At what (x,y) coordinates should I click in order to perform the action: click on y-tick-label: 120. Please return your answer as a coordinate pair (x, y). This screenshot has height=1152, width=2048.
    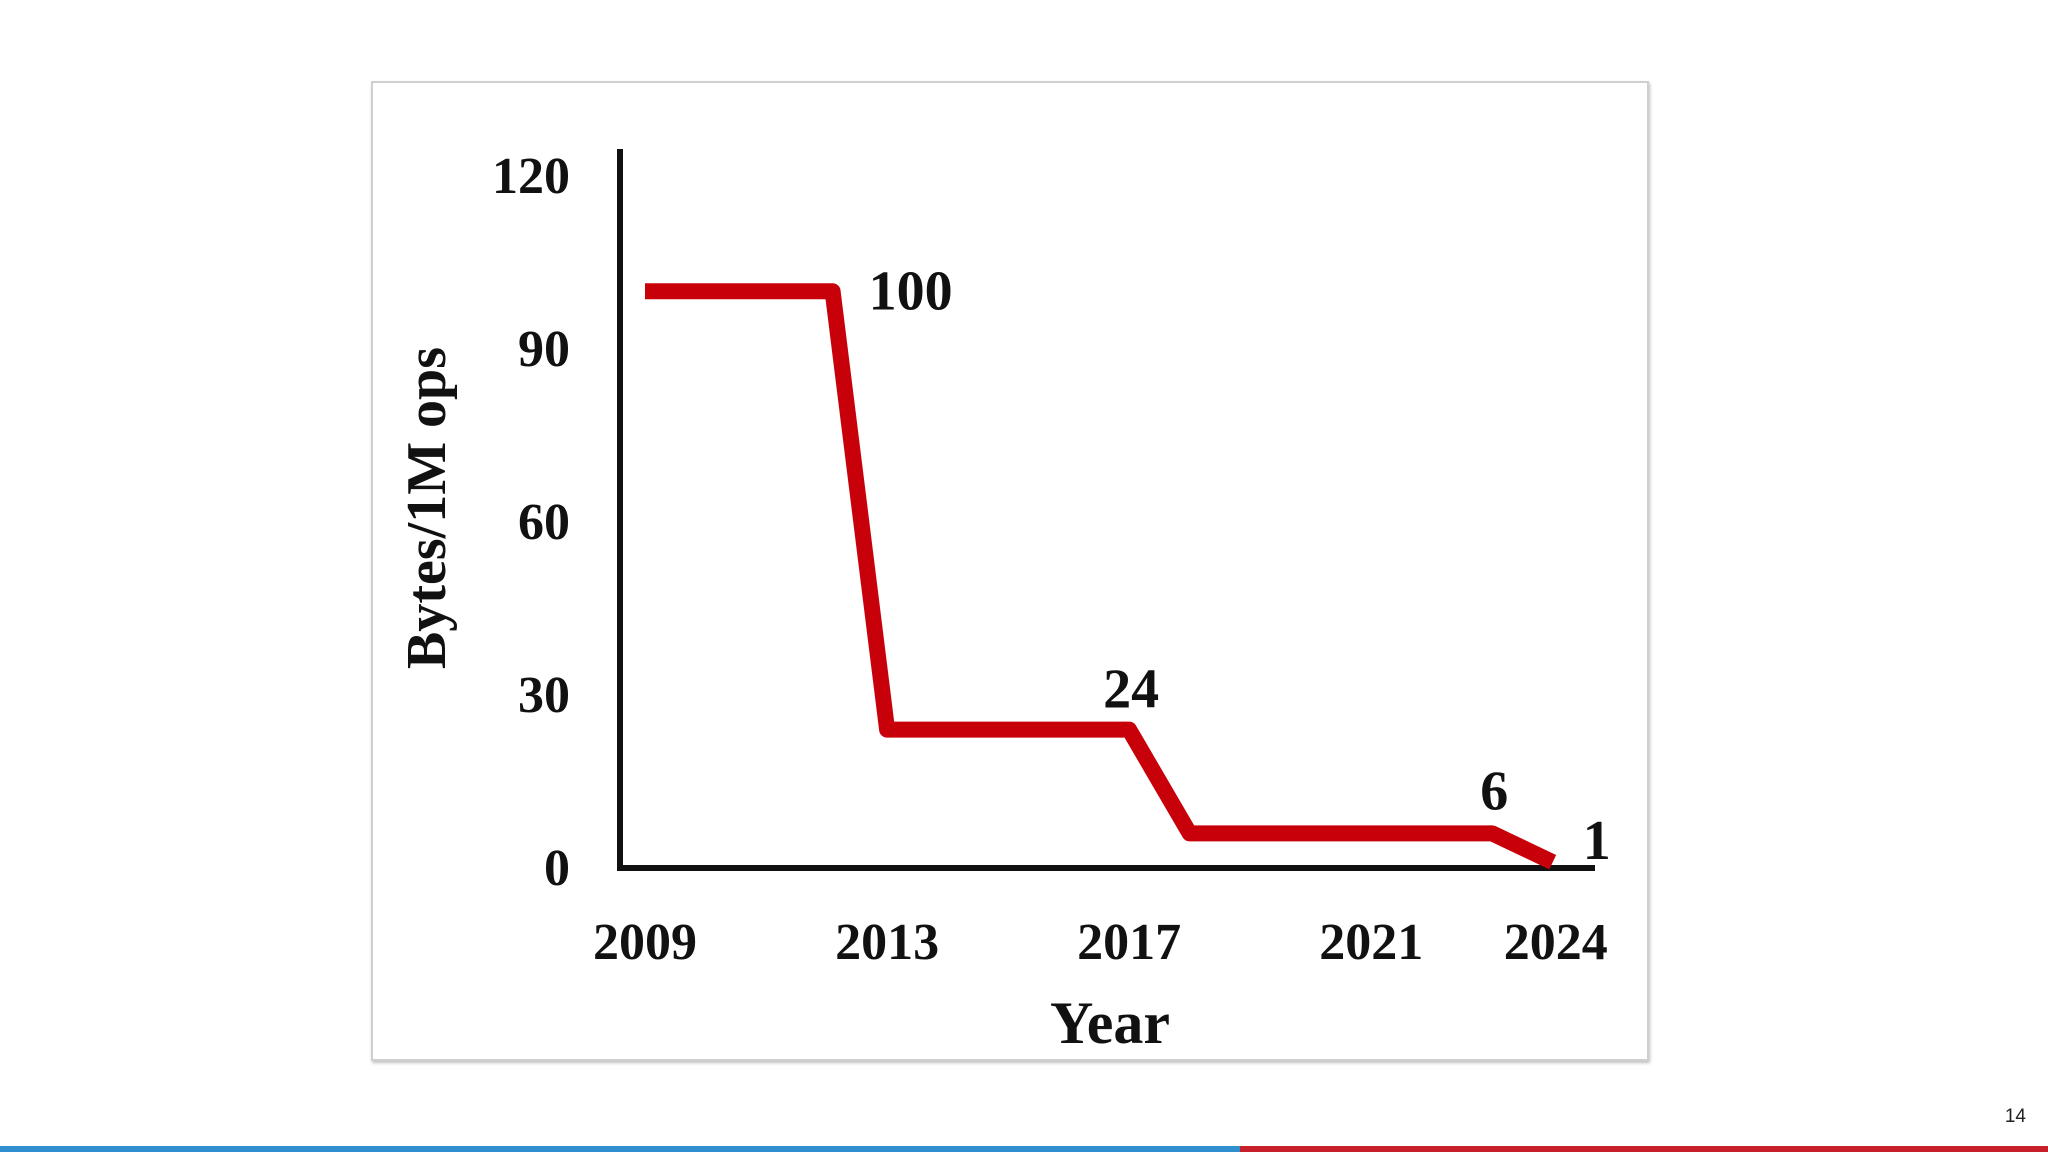
    Looking at the image, I should click on (531, 176).